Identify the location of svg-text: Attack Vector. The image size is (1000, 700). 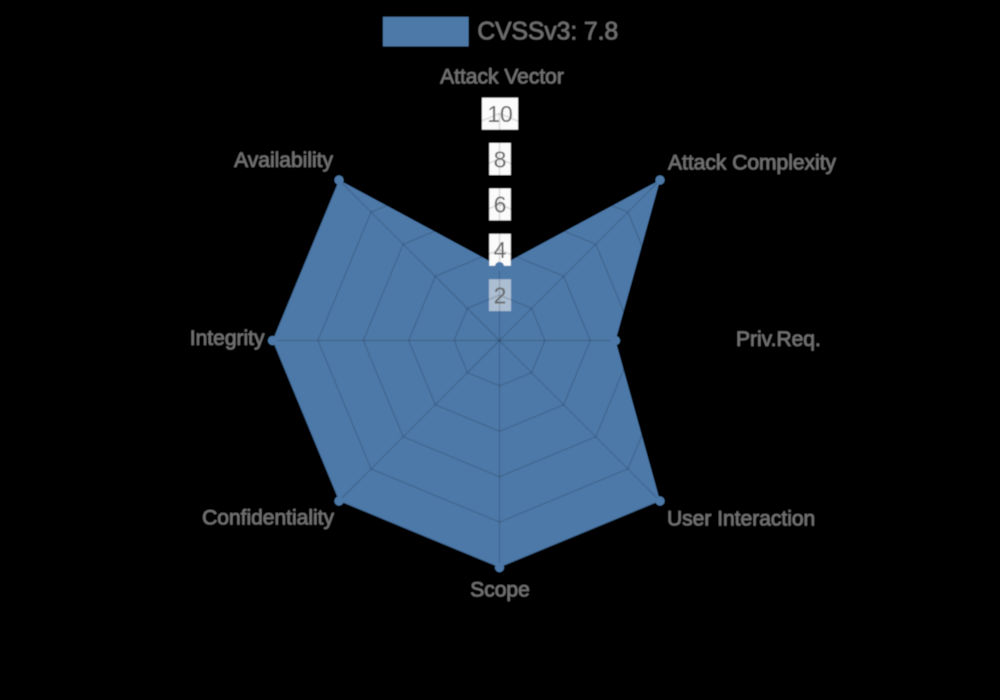
(502, 77).